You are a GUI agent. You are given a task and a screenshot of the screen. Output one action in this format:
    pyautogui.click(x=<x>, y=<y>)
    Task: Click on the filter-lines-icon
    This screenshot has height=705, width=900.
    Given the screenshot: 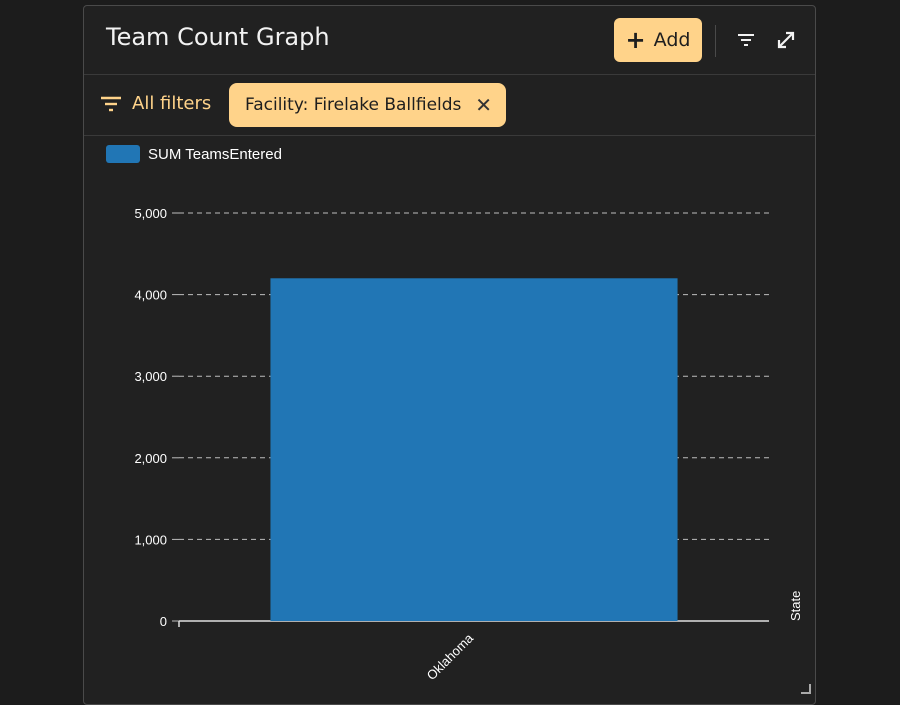 What is the action you would take?
    pyautogui.click(x=746, y=40)
    